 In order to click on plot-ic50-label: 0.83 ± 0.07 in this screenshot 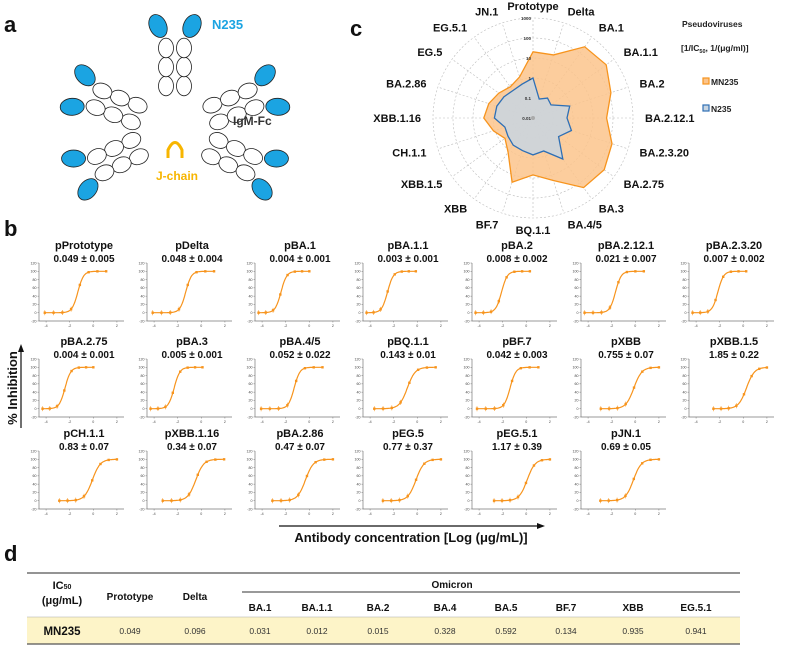, I will do `click(84, 447)`.